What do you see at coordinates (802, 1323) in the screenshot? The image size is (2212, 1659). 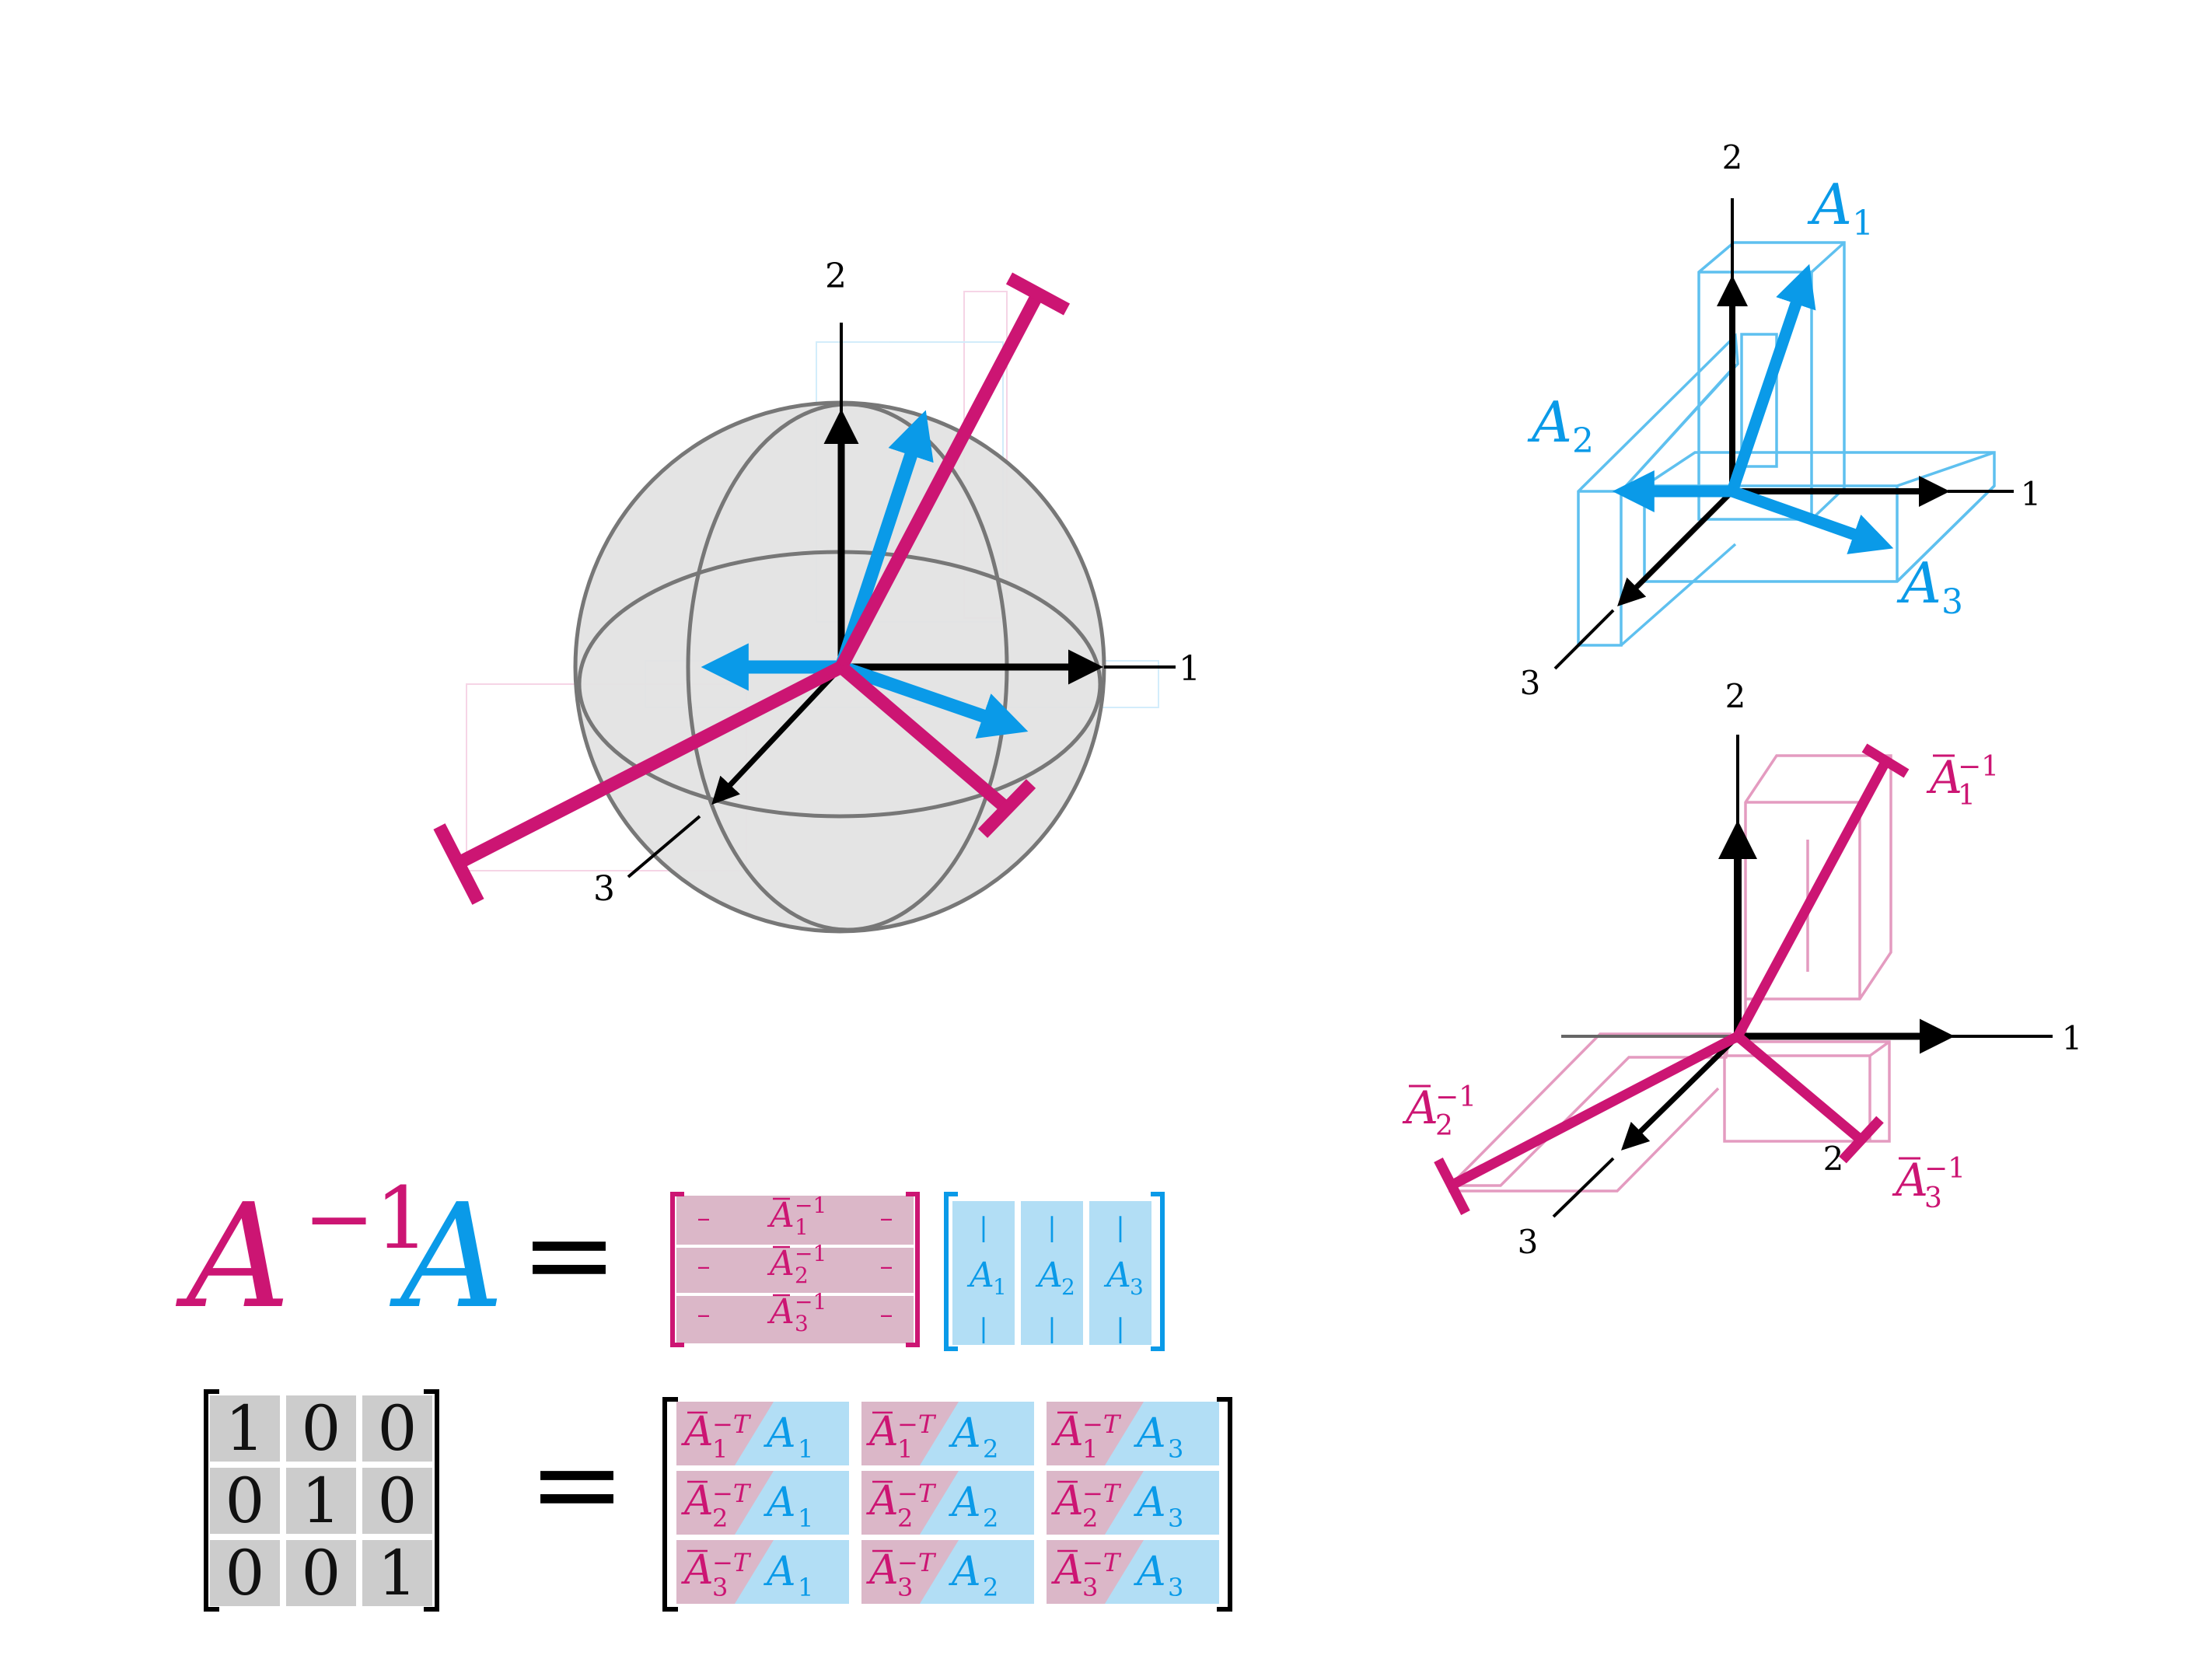 I see `row-entry-sub: 3` at bounding box center [802, 1323].